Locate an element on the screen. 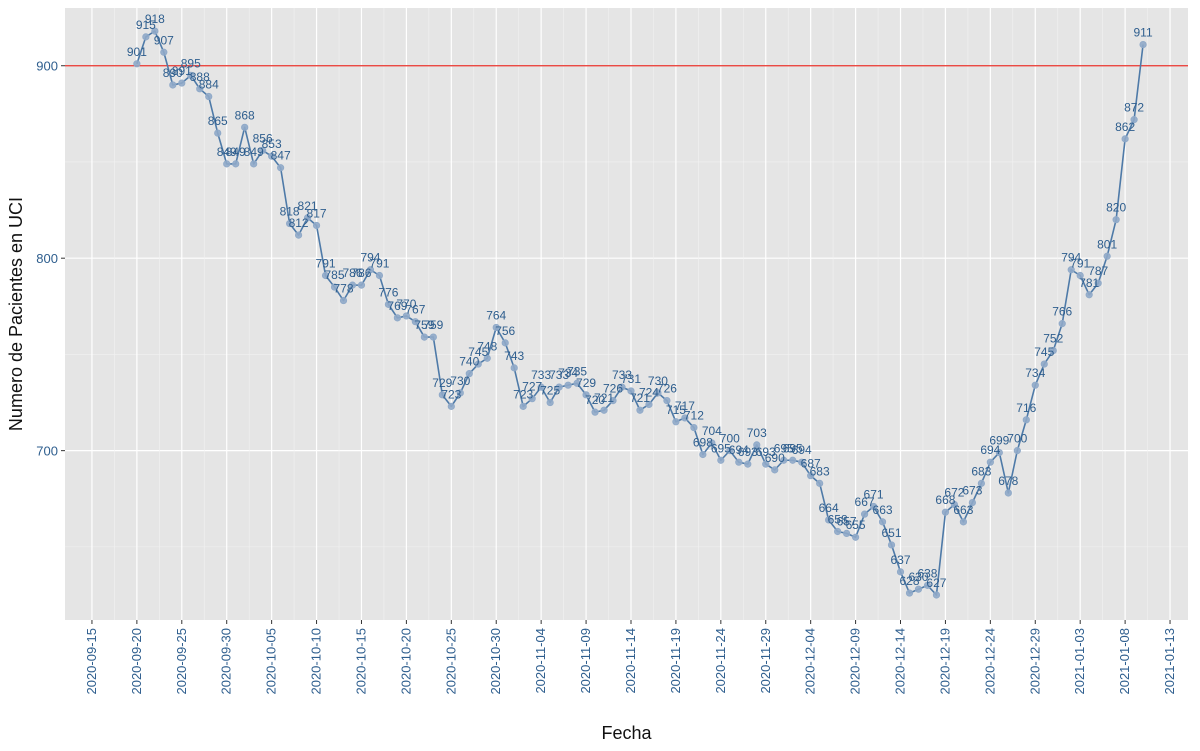 This screenshot has height=751, width=1200. data-label: 767 is located at coordinates (415, 310).